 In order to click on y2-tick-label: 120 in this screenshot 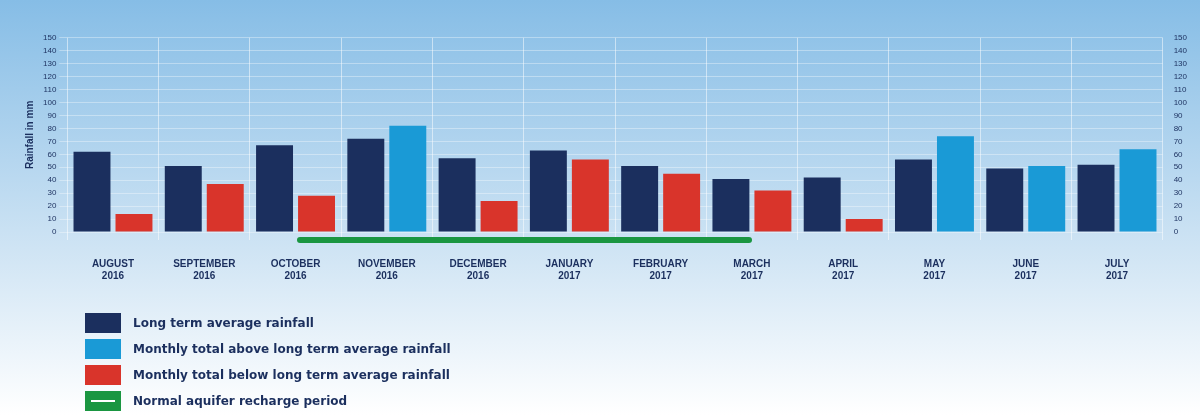, I will do `click(1180, 76)`.